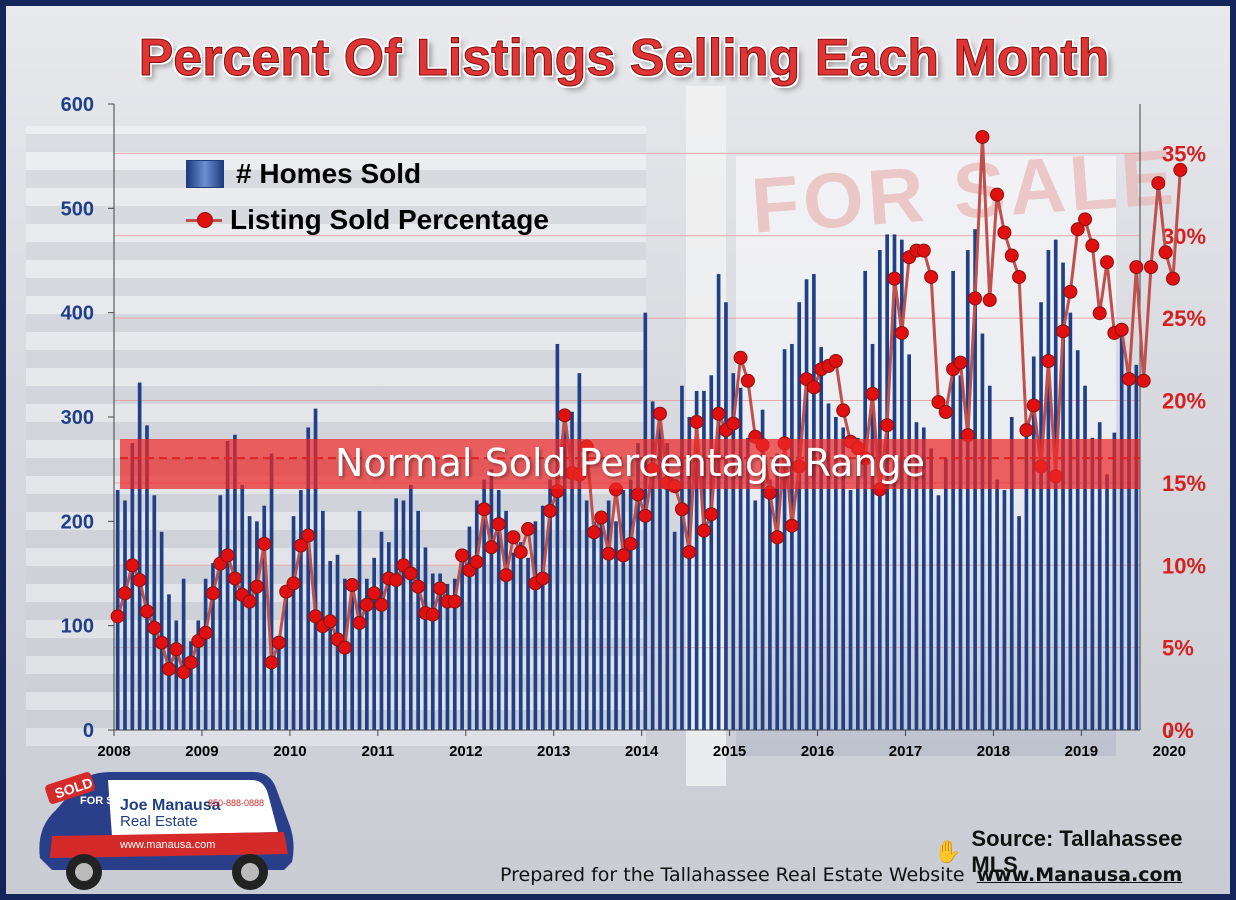 The image size is (1236, 900). What do you see at coordinates (1184, 483) in the screenshot?
I see `y-right-tick-label: 15%` at bounding box center [1184, 483].